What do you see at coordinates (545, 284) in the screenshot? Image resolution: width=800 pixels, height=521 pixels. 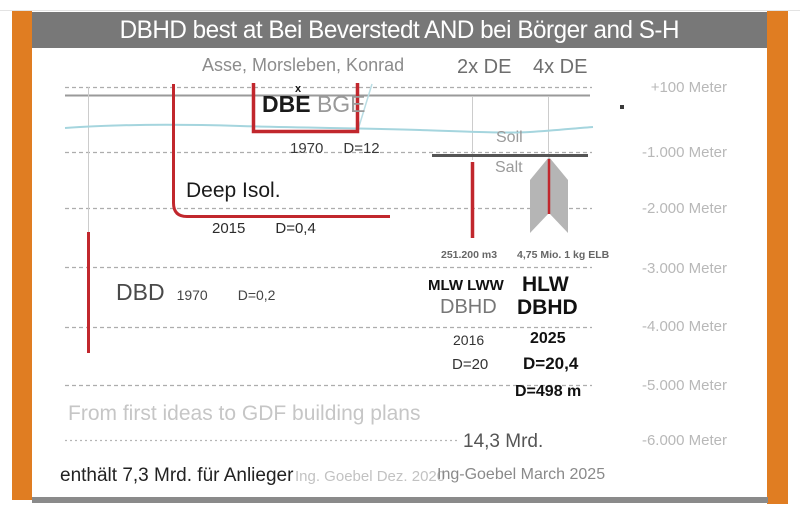 I see `dbhd-hlw-waste-type: HLW` at bounding box center [545, 284].